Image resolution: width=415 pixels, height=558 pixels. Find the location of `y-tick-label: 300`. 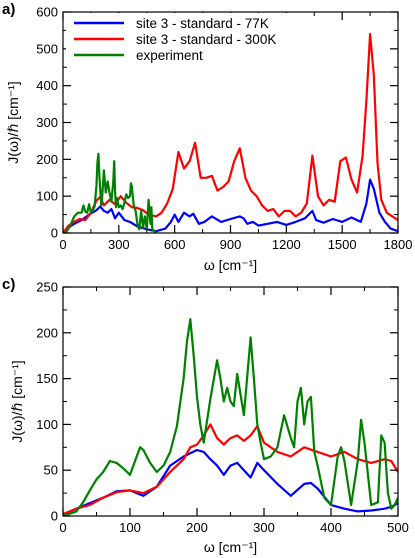

y-tick-label: 300 is located at coordinates (47, 122).